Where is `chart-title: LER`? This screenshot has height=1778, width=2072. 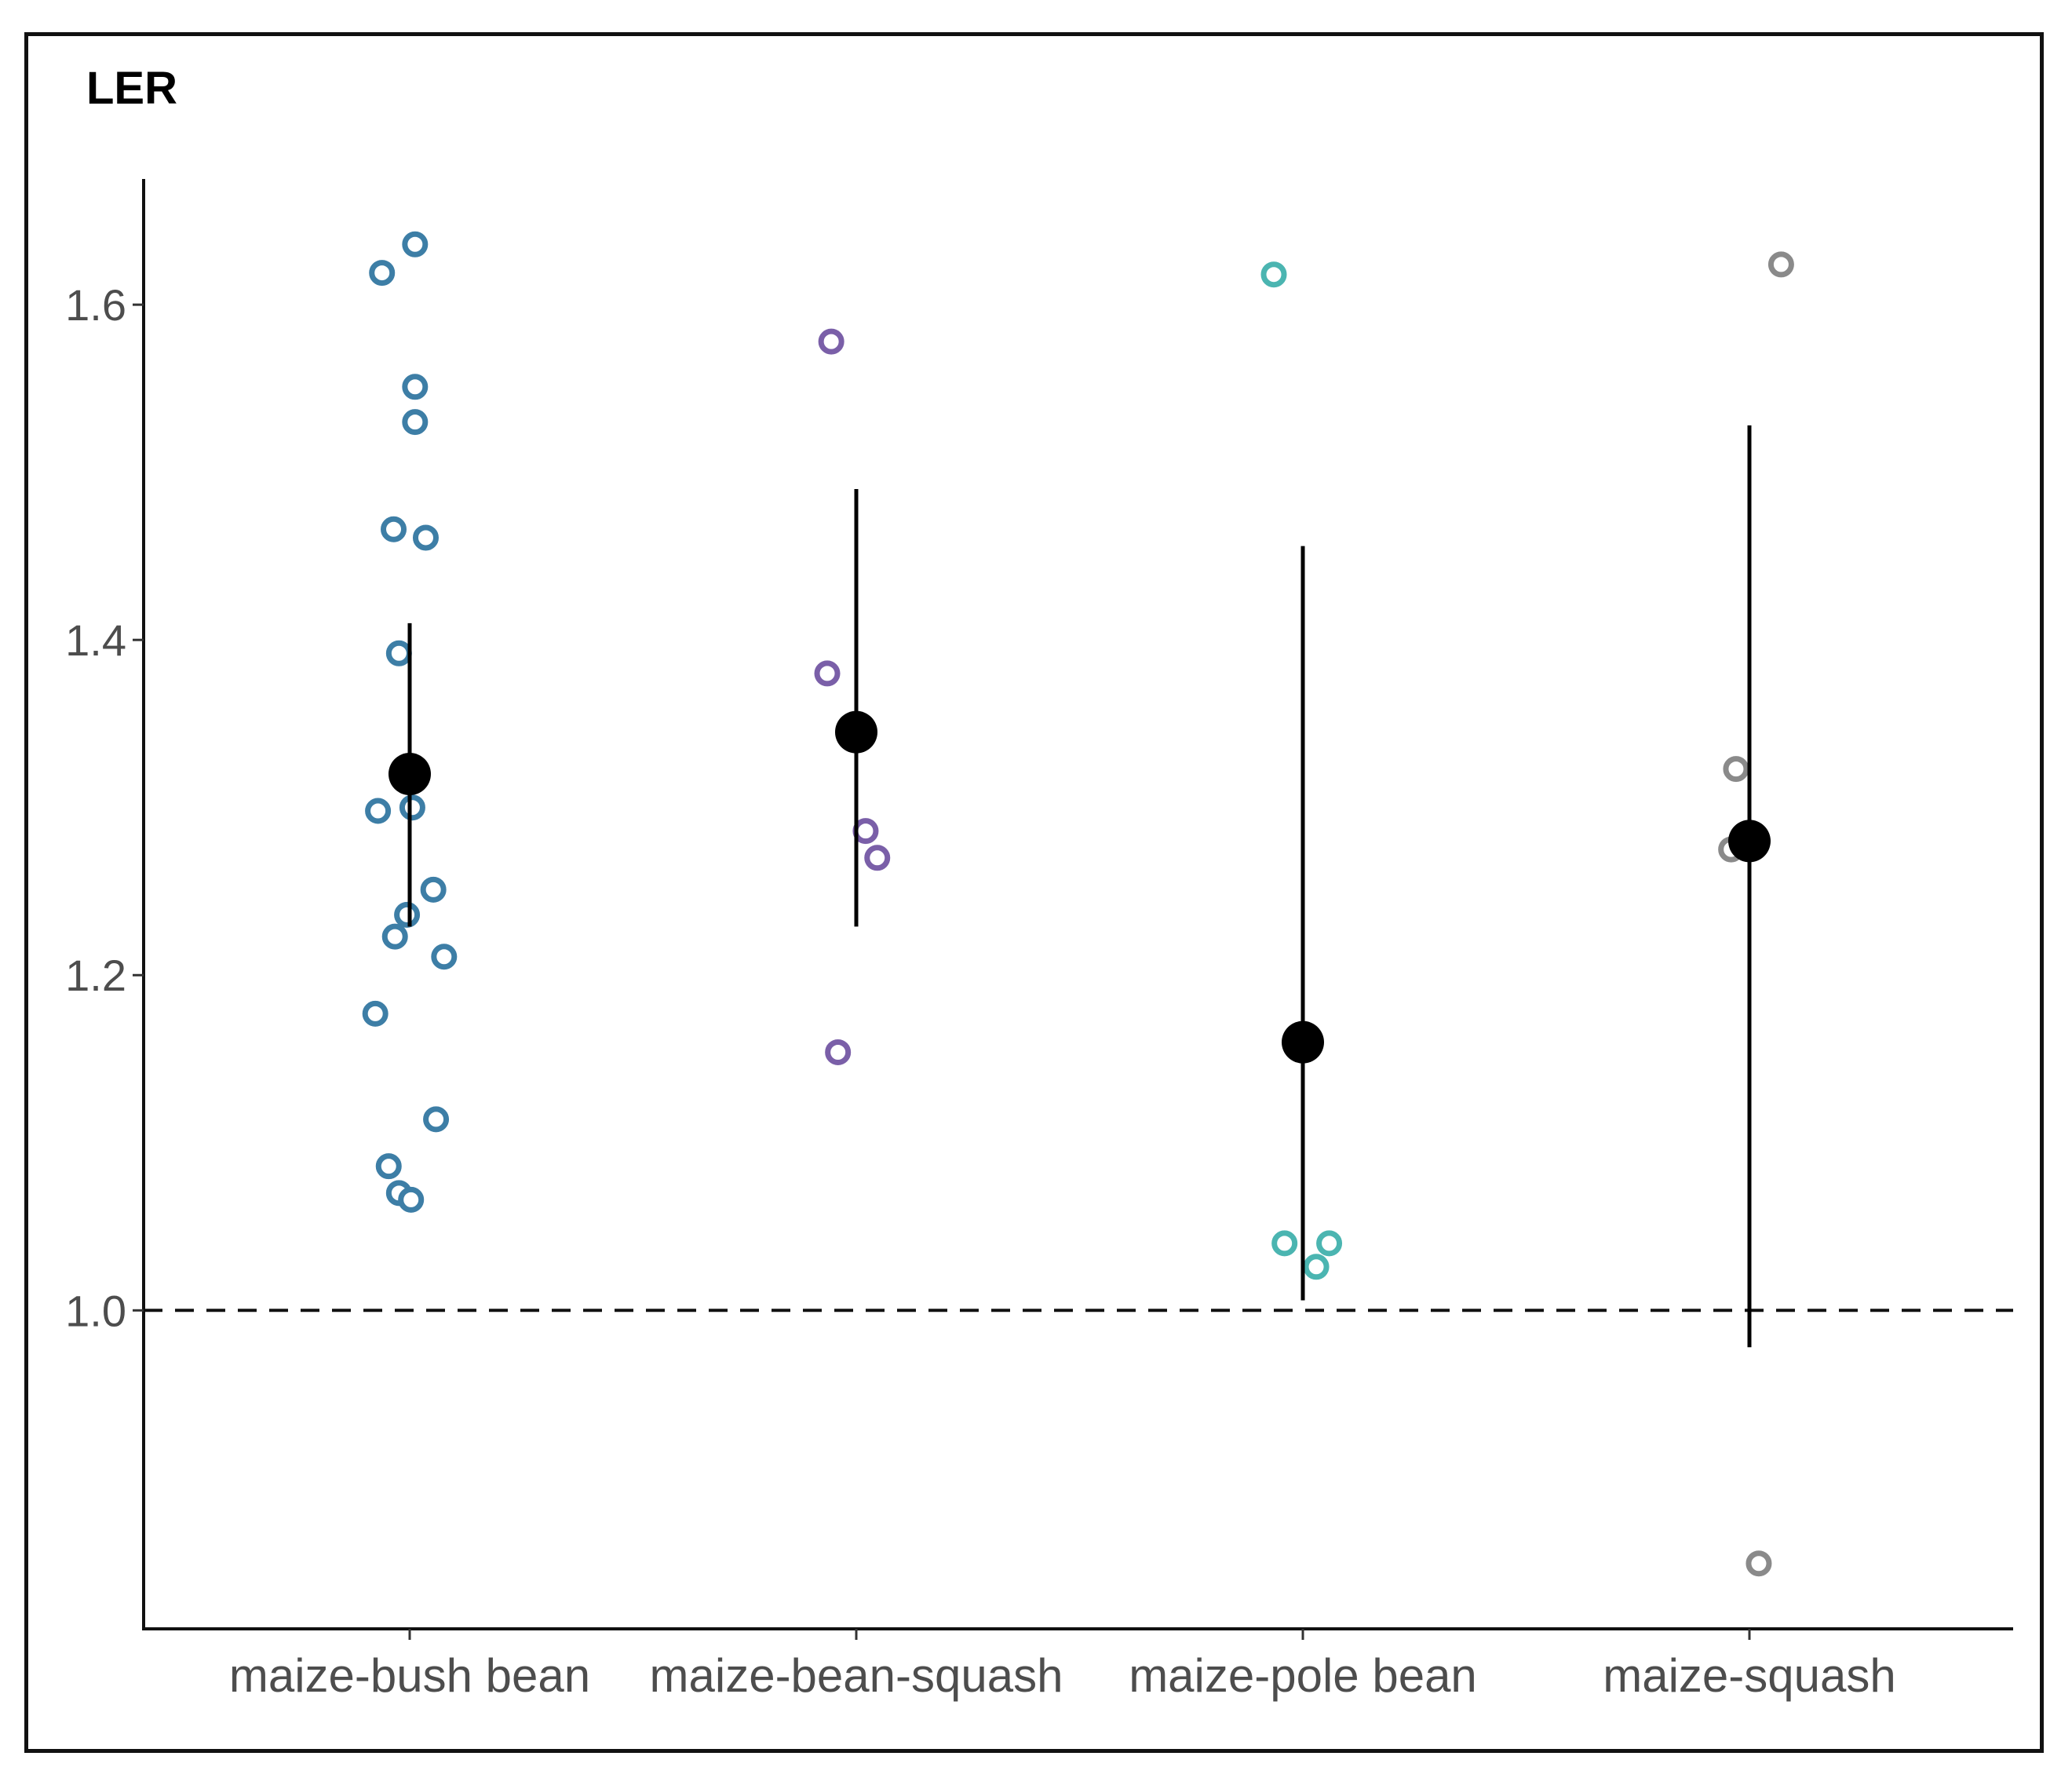 chart-title: LER is located at coordinates (131, 88).